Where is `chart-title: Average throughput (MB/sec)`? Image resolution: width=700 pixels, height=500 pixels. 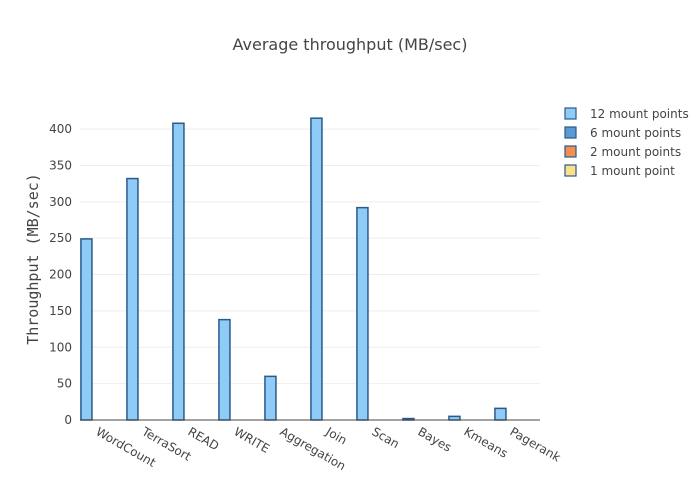
chart-title: Average throughput (MB/sec) is located at coordinates (350, 44).